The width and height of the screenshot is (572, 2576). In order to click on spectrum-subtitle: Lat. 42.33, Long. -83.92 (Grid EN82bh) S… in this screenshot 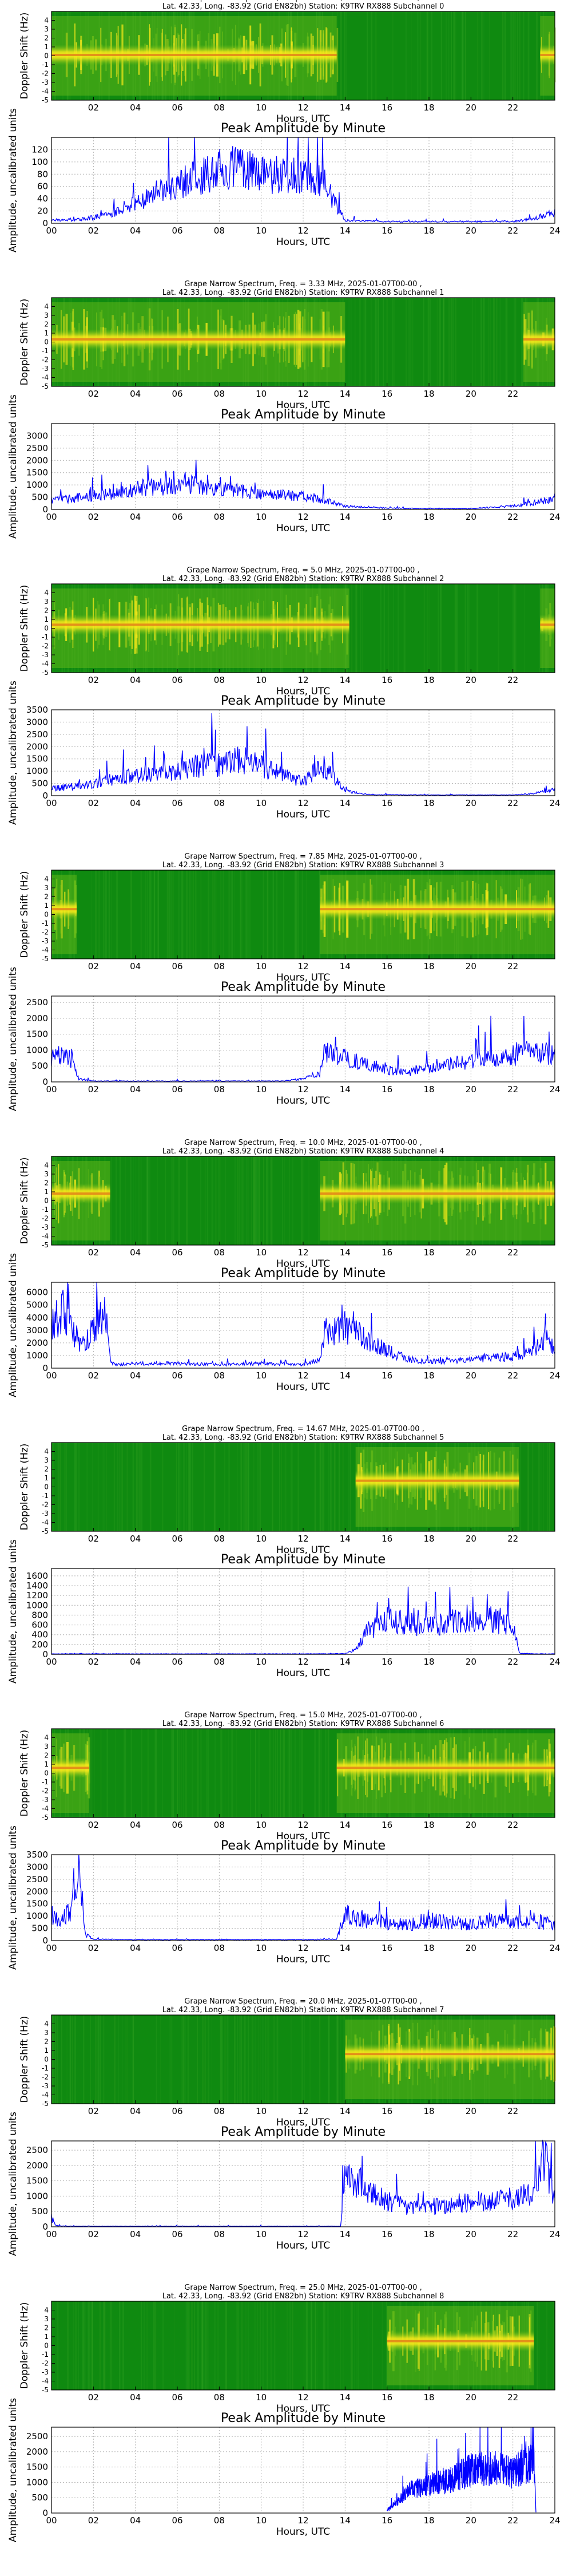, I will do `click(303, 6)`.